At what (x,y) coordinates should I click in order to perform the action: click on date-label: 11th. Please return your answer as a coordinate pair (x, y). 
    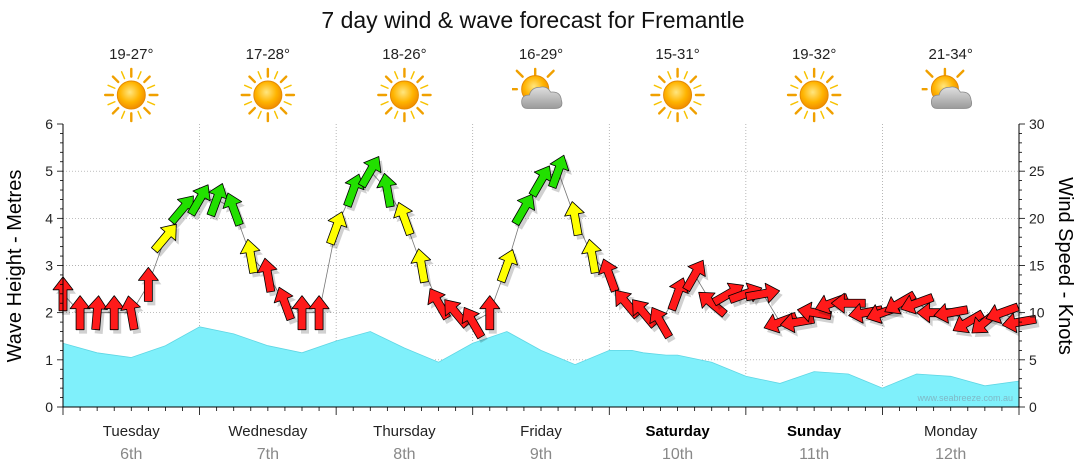
    Looking at the image, I should click on (814, 454).